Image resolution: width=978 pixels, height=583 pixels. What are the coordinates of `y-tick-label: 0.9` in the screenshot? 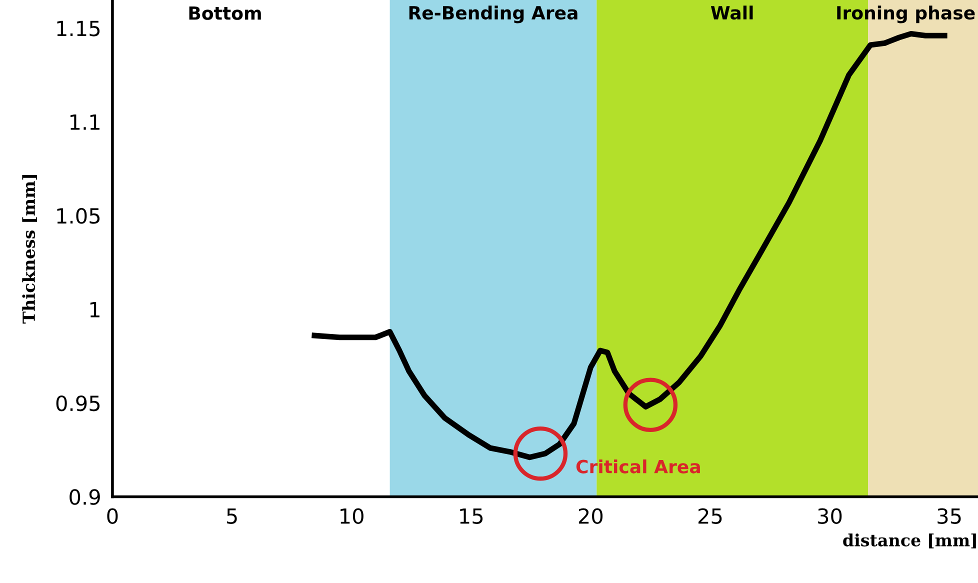 It's located at (85, 497).